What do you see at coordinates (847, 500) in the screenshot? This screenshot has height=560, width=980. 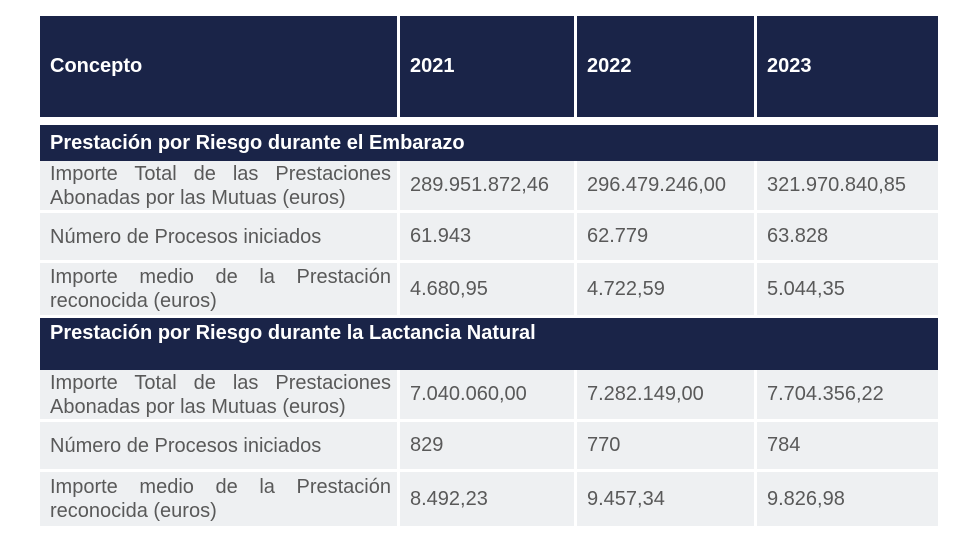 I see `value-2023: 9.826,98` at bounding box center [847, 500].